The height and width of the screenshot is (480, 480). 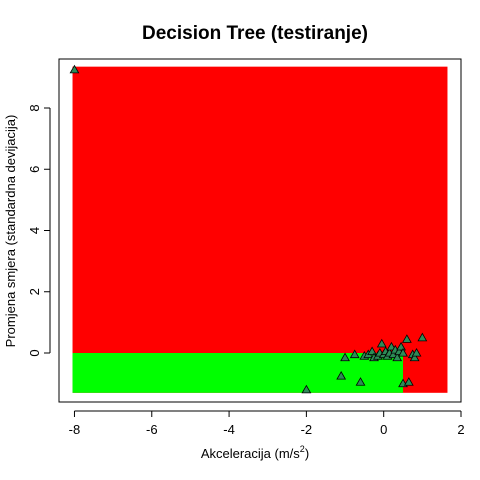 What do you see at coordinates (255, 33) in the screenshot?
I see `chart-title: Decision Tree (testiranje)` at bounding box center [255, 33].